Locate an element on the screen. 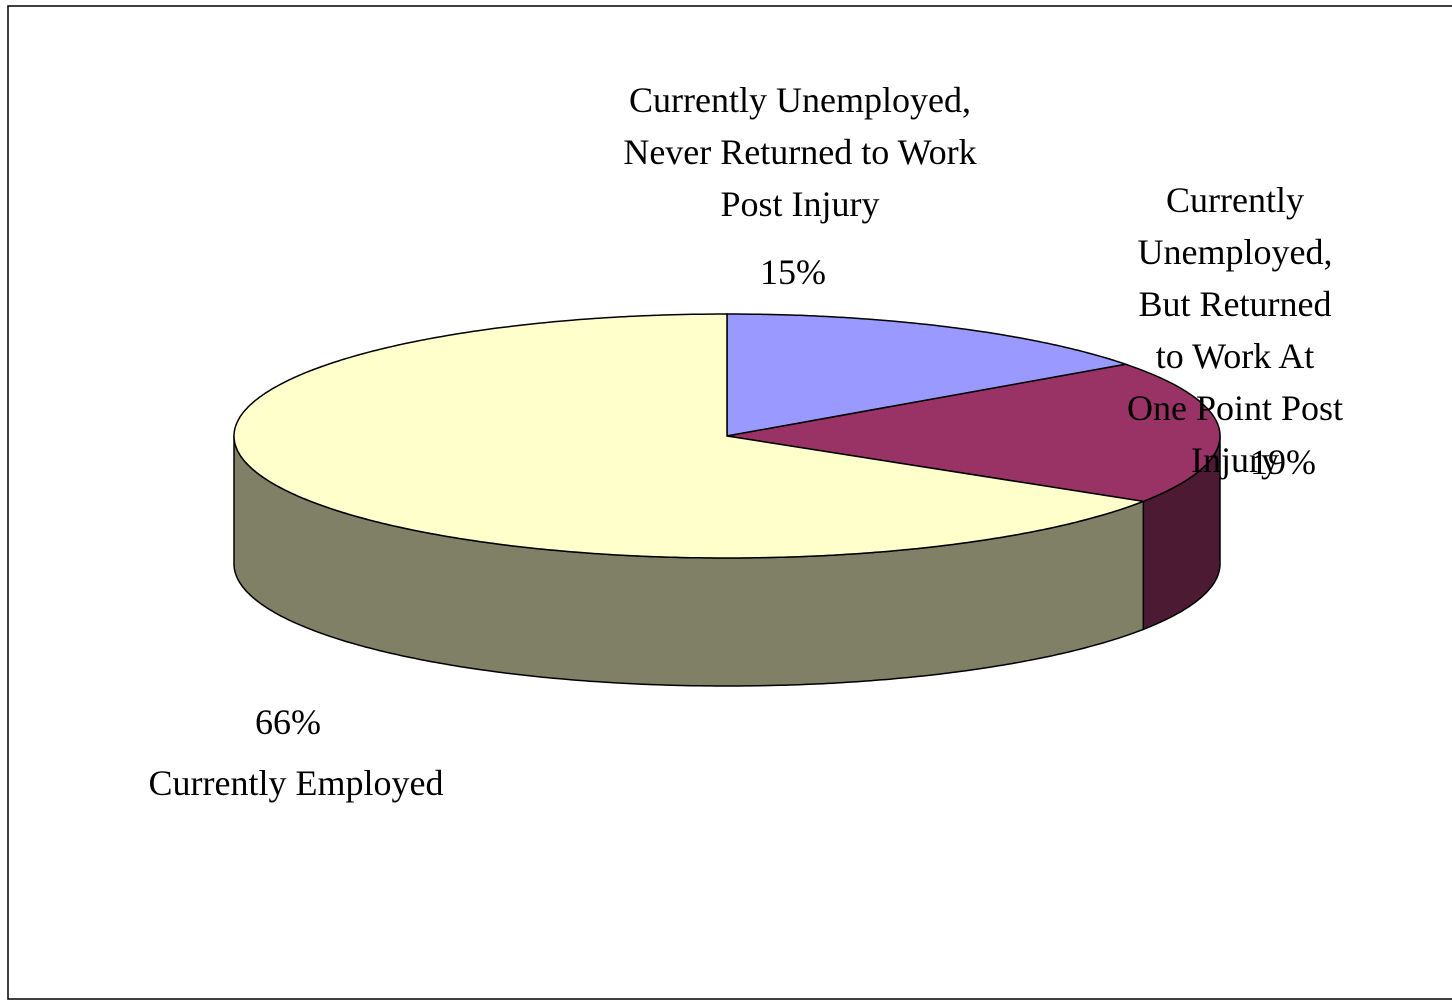 Image resolution: width=1452 pixels, height=1004 pixels. value-label: 15% is located at coordinates (793, 272).